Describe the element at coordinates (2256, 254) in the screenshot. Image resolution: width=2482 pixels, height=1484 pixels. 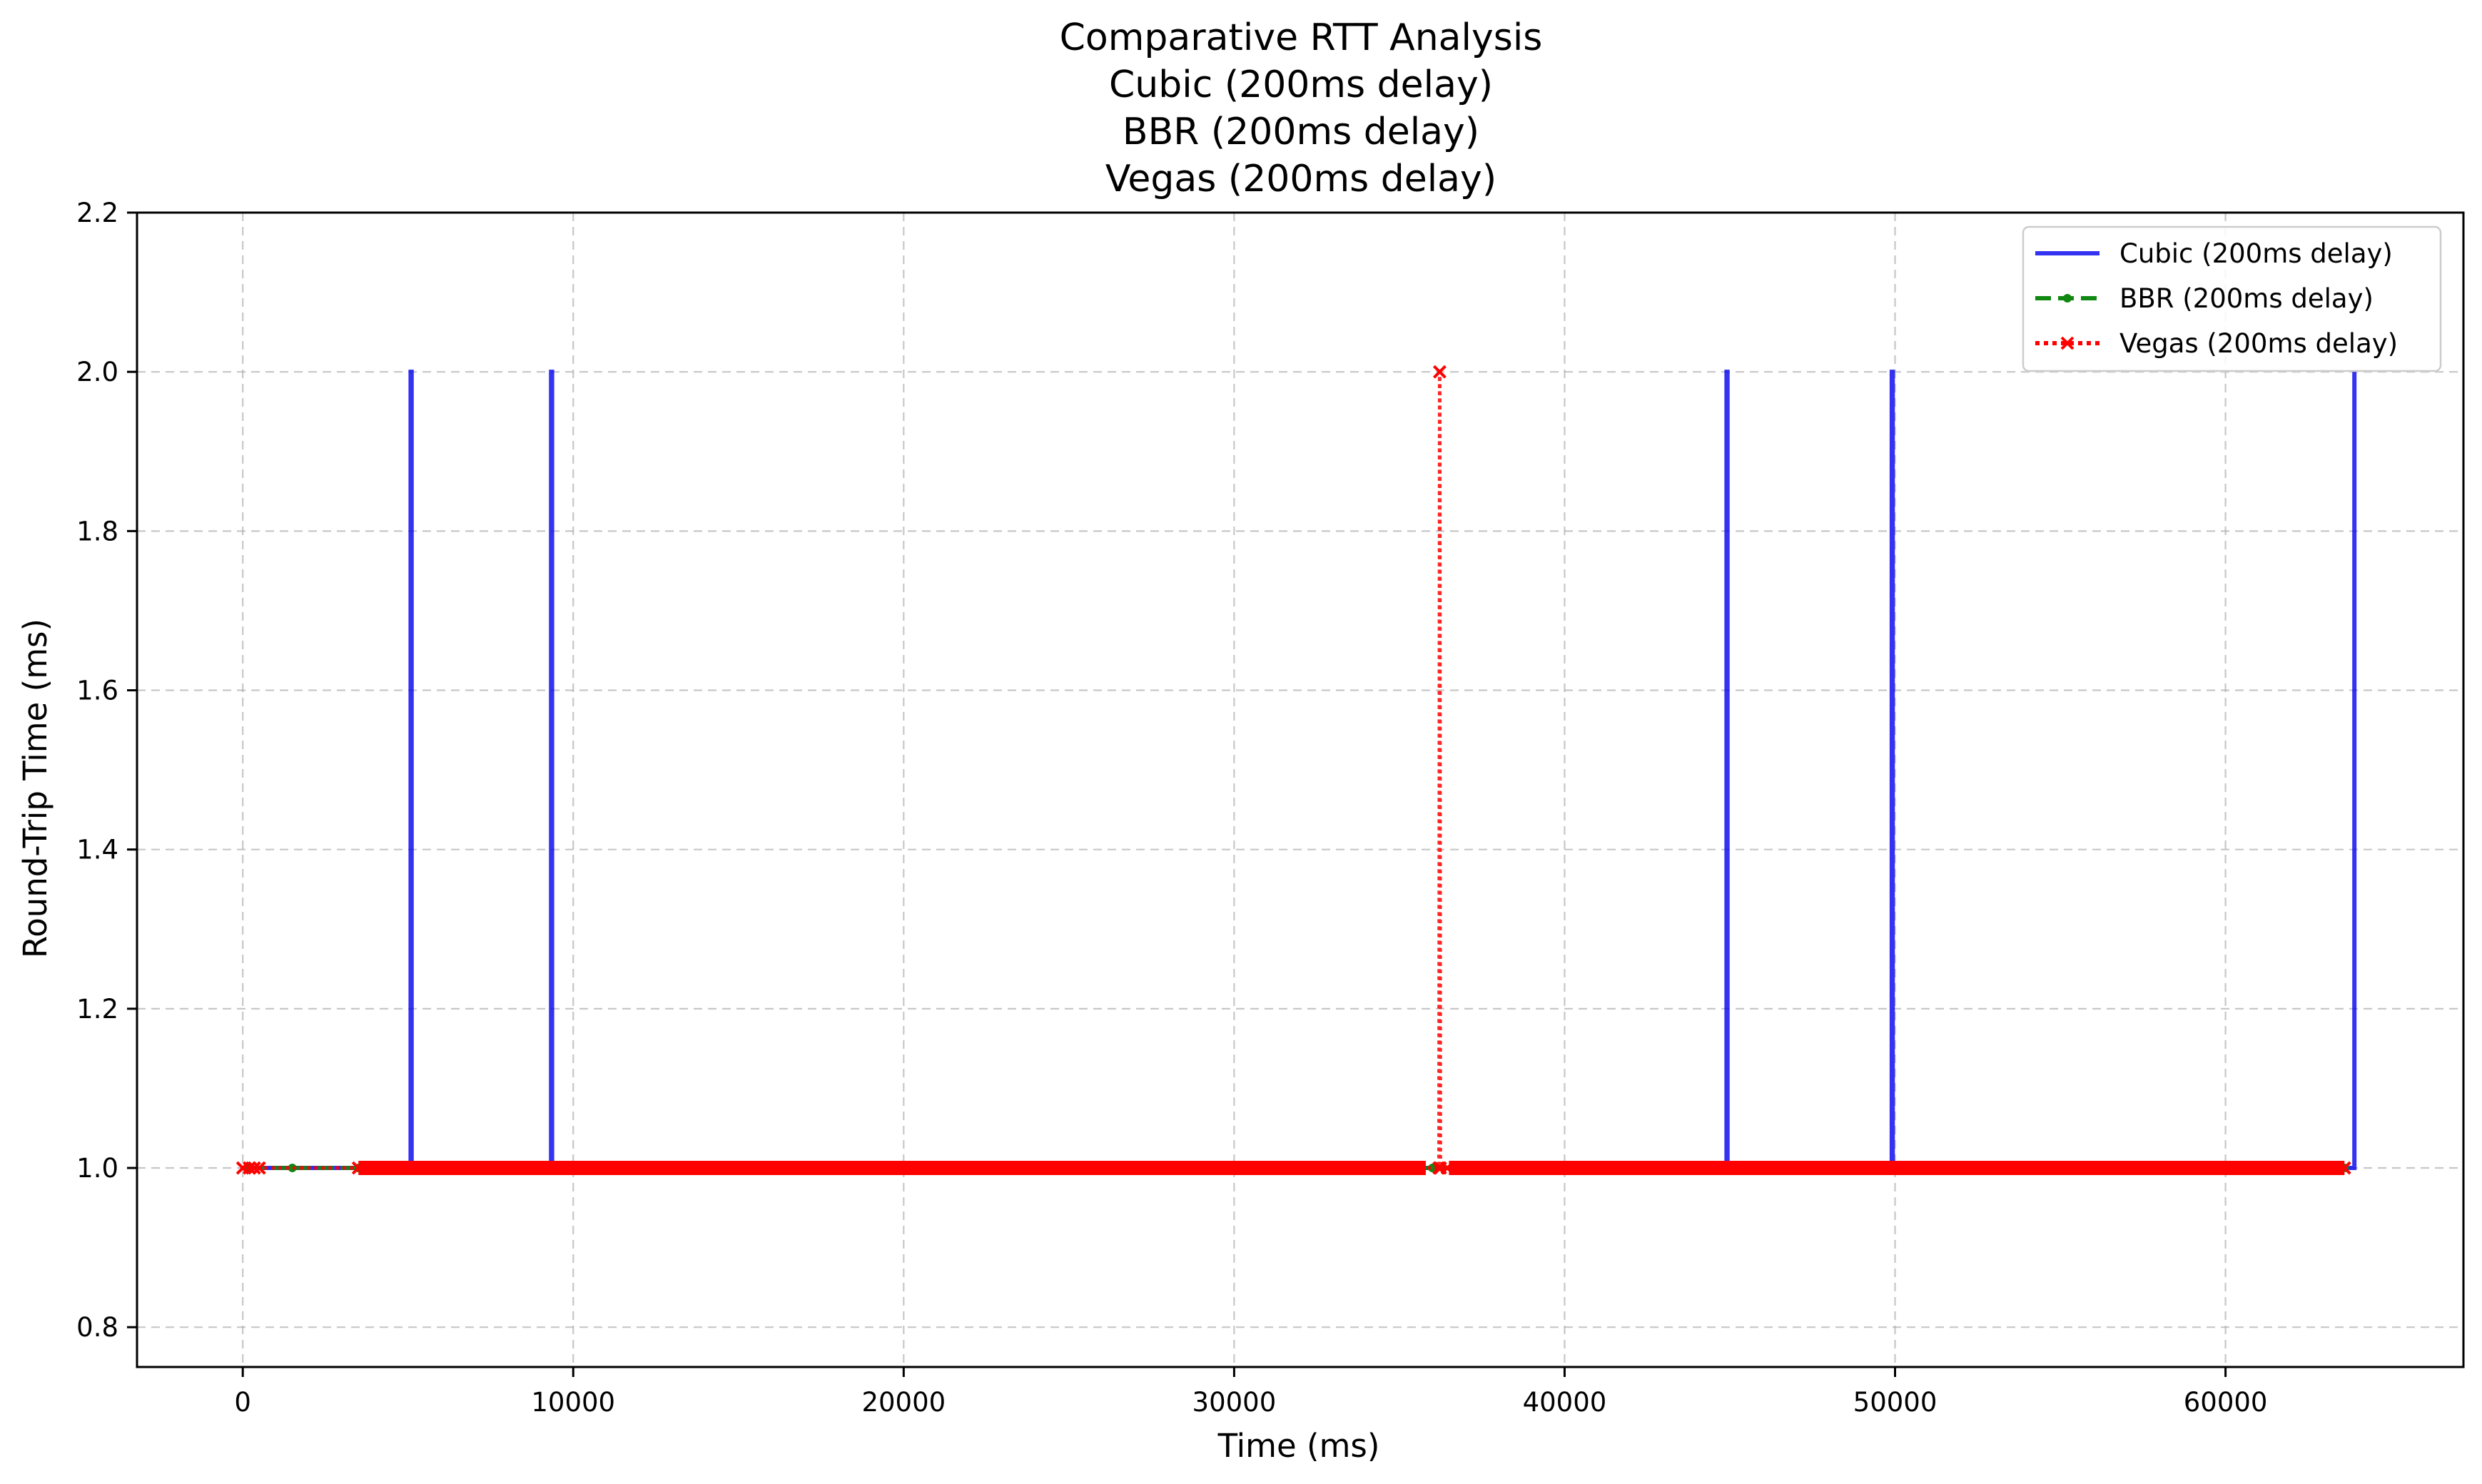
I see `legend-label-cubic: Cubic (200ms delay)` at that location.